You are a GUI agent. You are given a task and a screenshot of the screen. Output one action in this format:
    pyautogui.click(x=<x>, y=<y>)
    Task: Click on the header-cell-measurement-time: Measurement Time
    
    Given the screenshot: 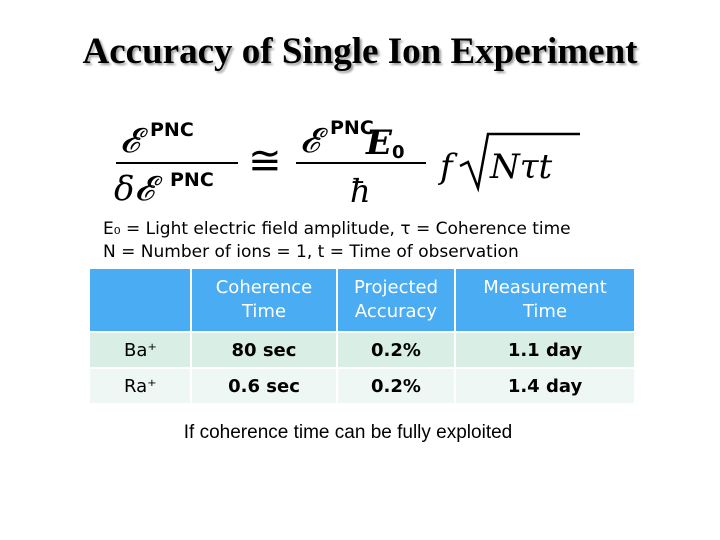 What is the action you would take?
    pyautogui.click(x=545, y=300)
    